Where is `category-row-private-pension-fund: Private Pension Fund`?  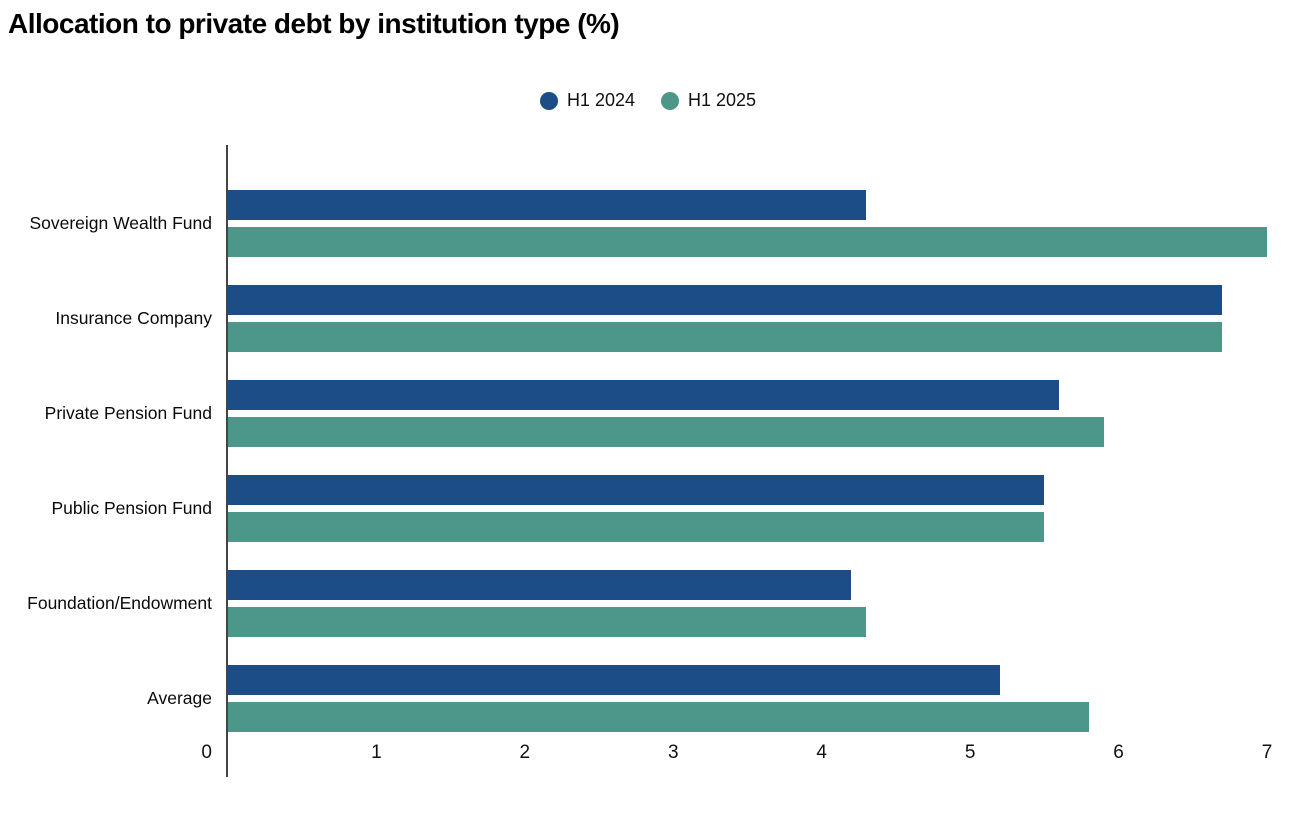
category-row-private-pension-fund: Private Pension Fund is located at coordinates (656, 413).